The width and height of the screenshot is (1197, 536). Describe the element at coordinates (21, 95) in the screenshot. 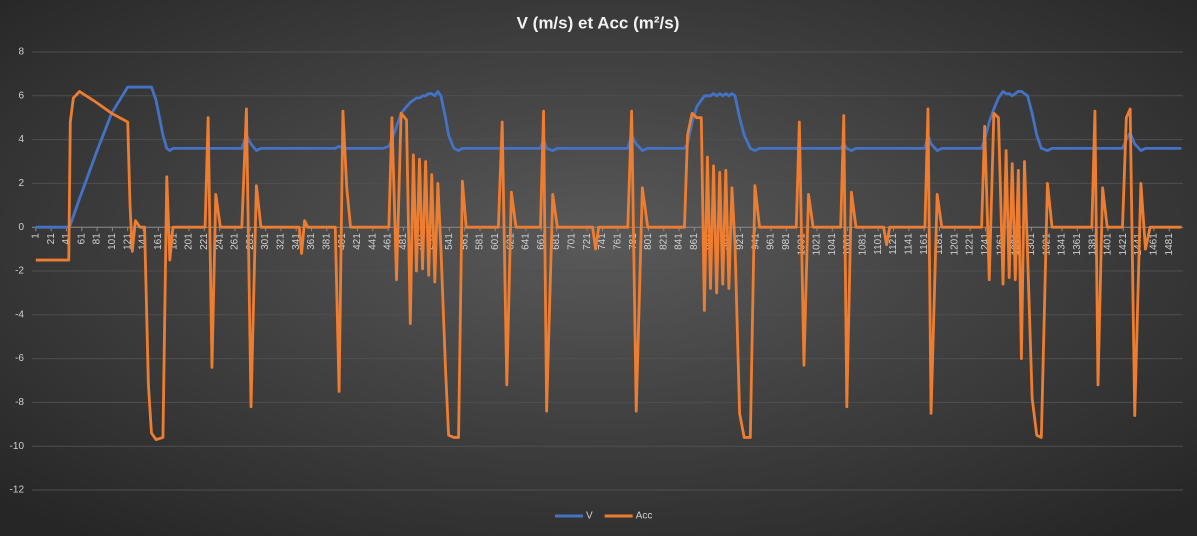

I see `y-tick-label: 6` at that location.